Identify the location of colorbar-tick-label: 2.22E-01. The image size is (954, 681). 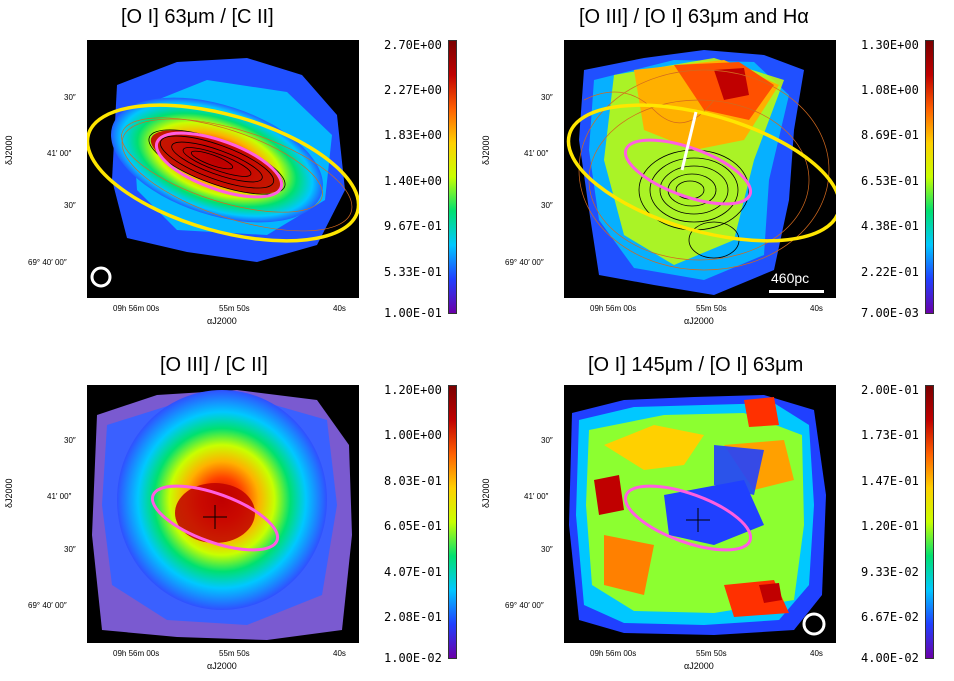
(890, 272).